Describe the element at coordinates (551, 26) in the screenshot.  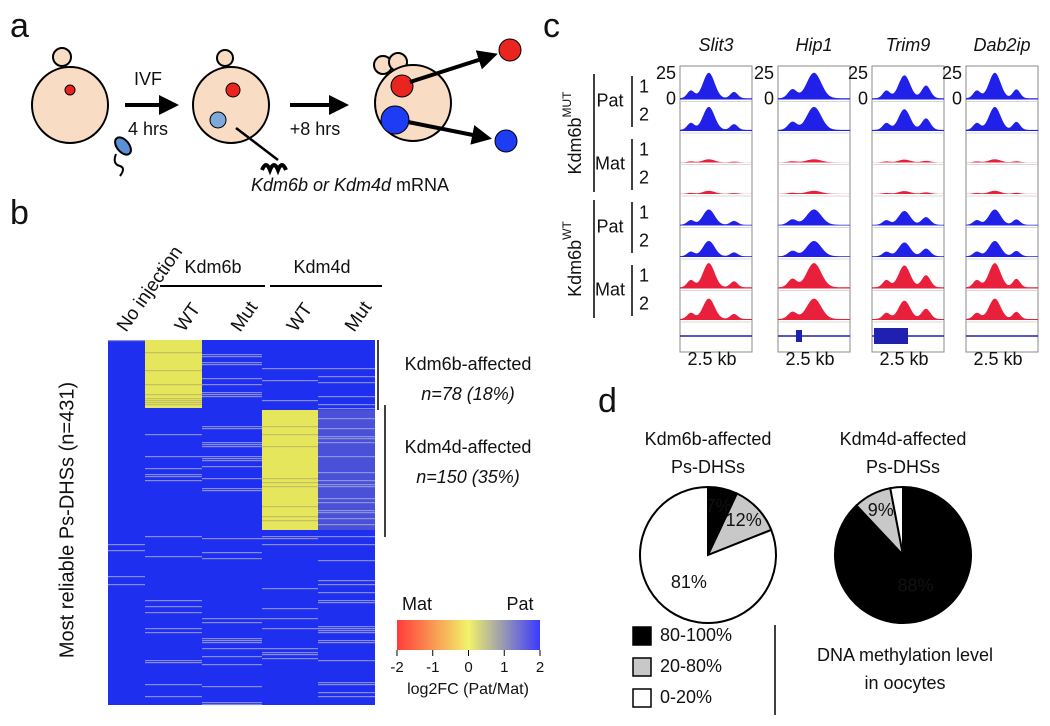
I see `panel-label: c` at that location.